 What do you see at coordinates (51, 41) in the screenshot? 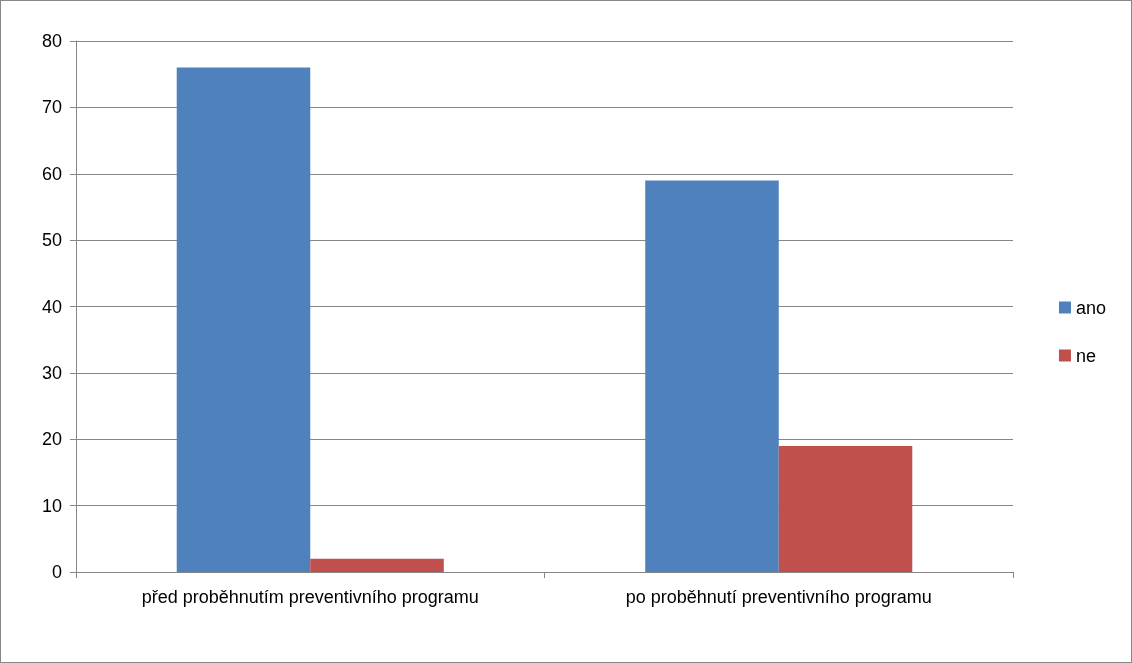
I see `y-tick-label: 80` at bounding box center [51, 41].